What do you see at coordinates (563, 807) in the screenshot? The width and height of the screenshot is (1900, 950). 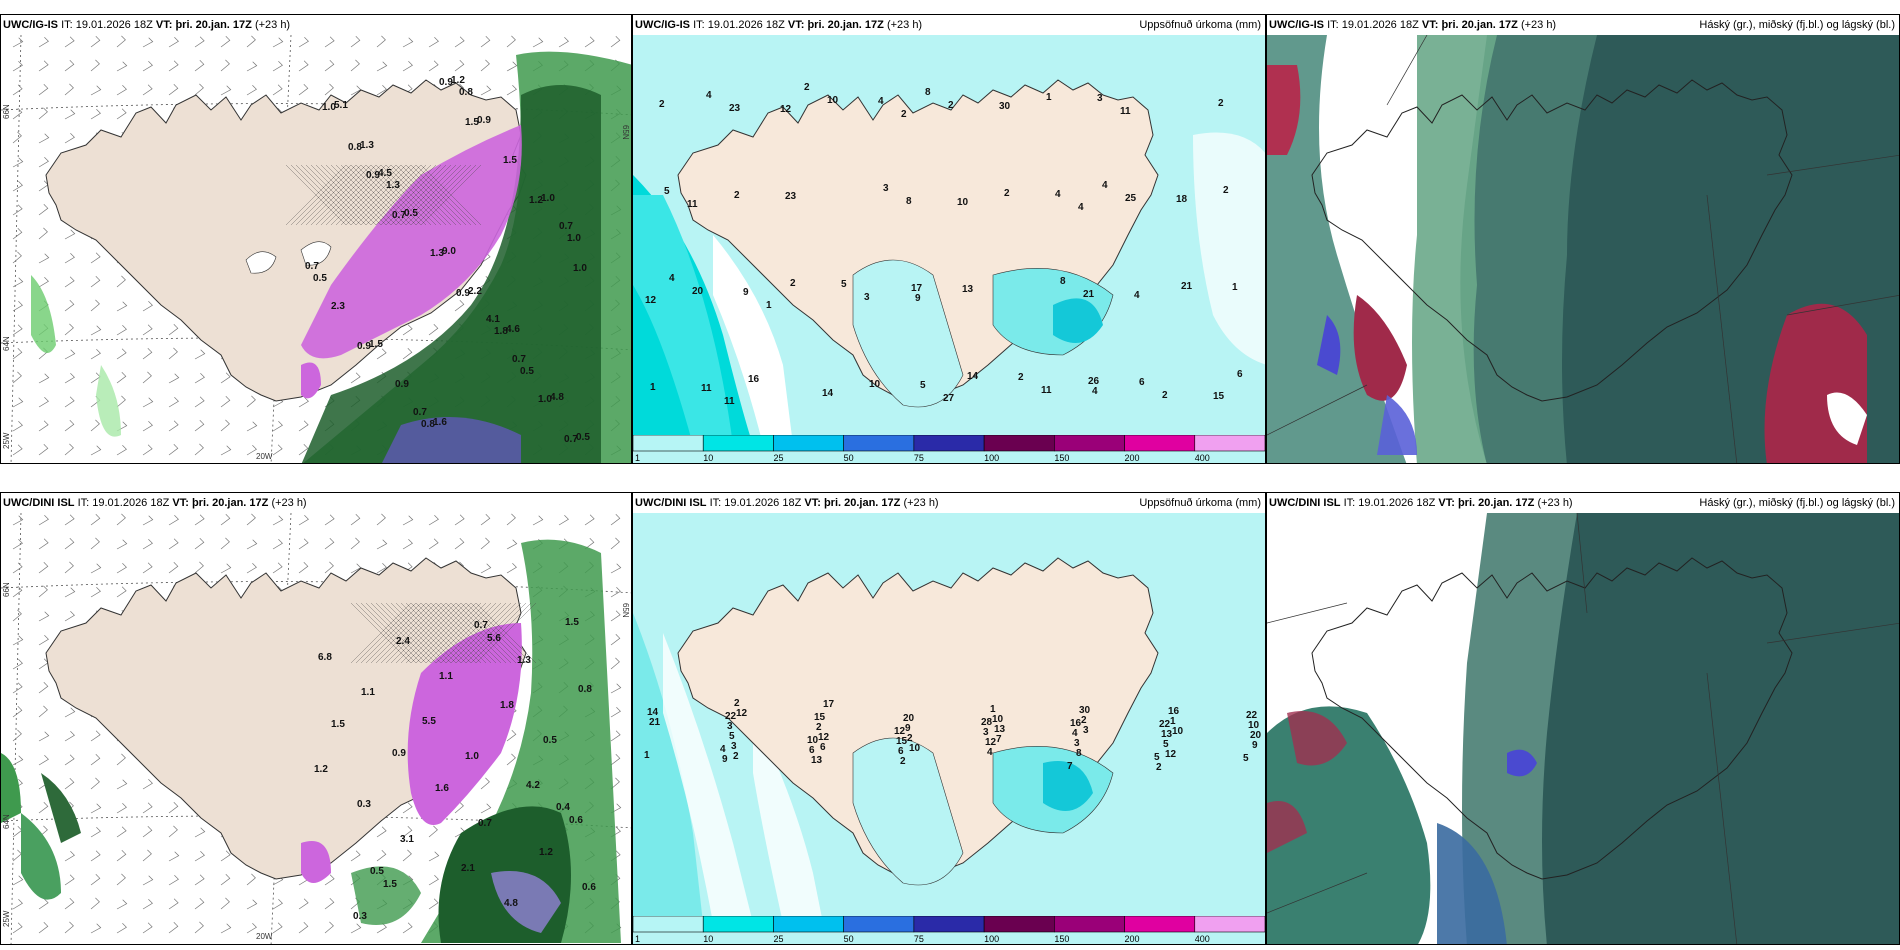 I see `value-label: 0.4` at bounding box center [563, 807].